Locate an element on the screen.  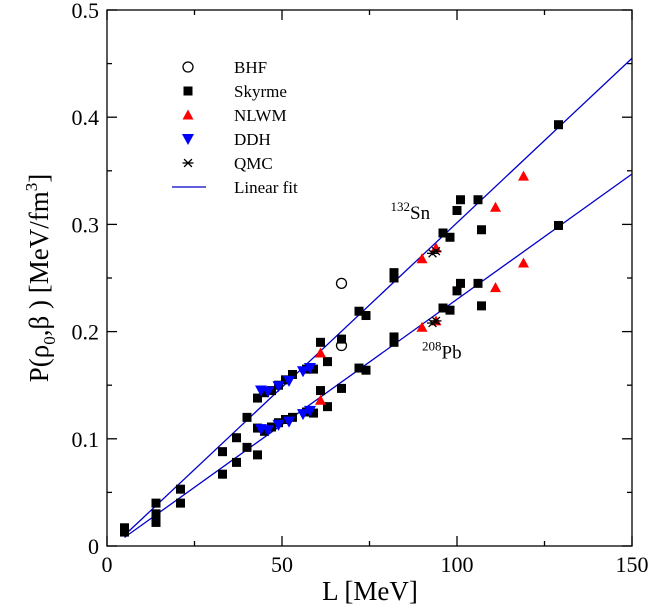
y-label-base: P(ρ is located at coordinates (39, 363).